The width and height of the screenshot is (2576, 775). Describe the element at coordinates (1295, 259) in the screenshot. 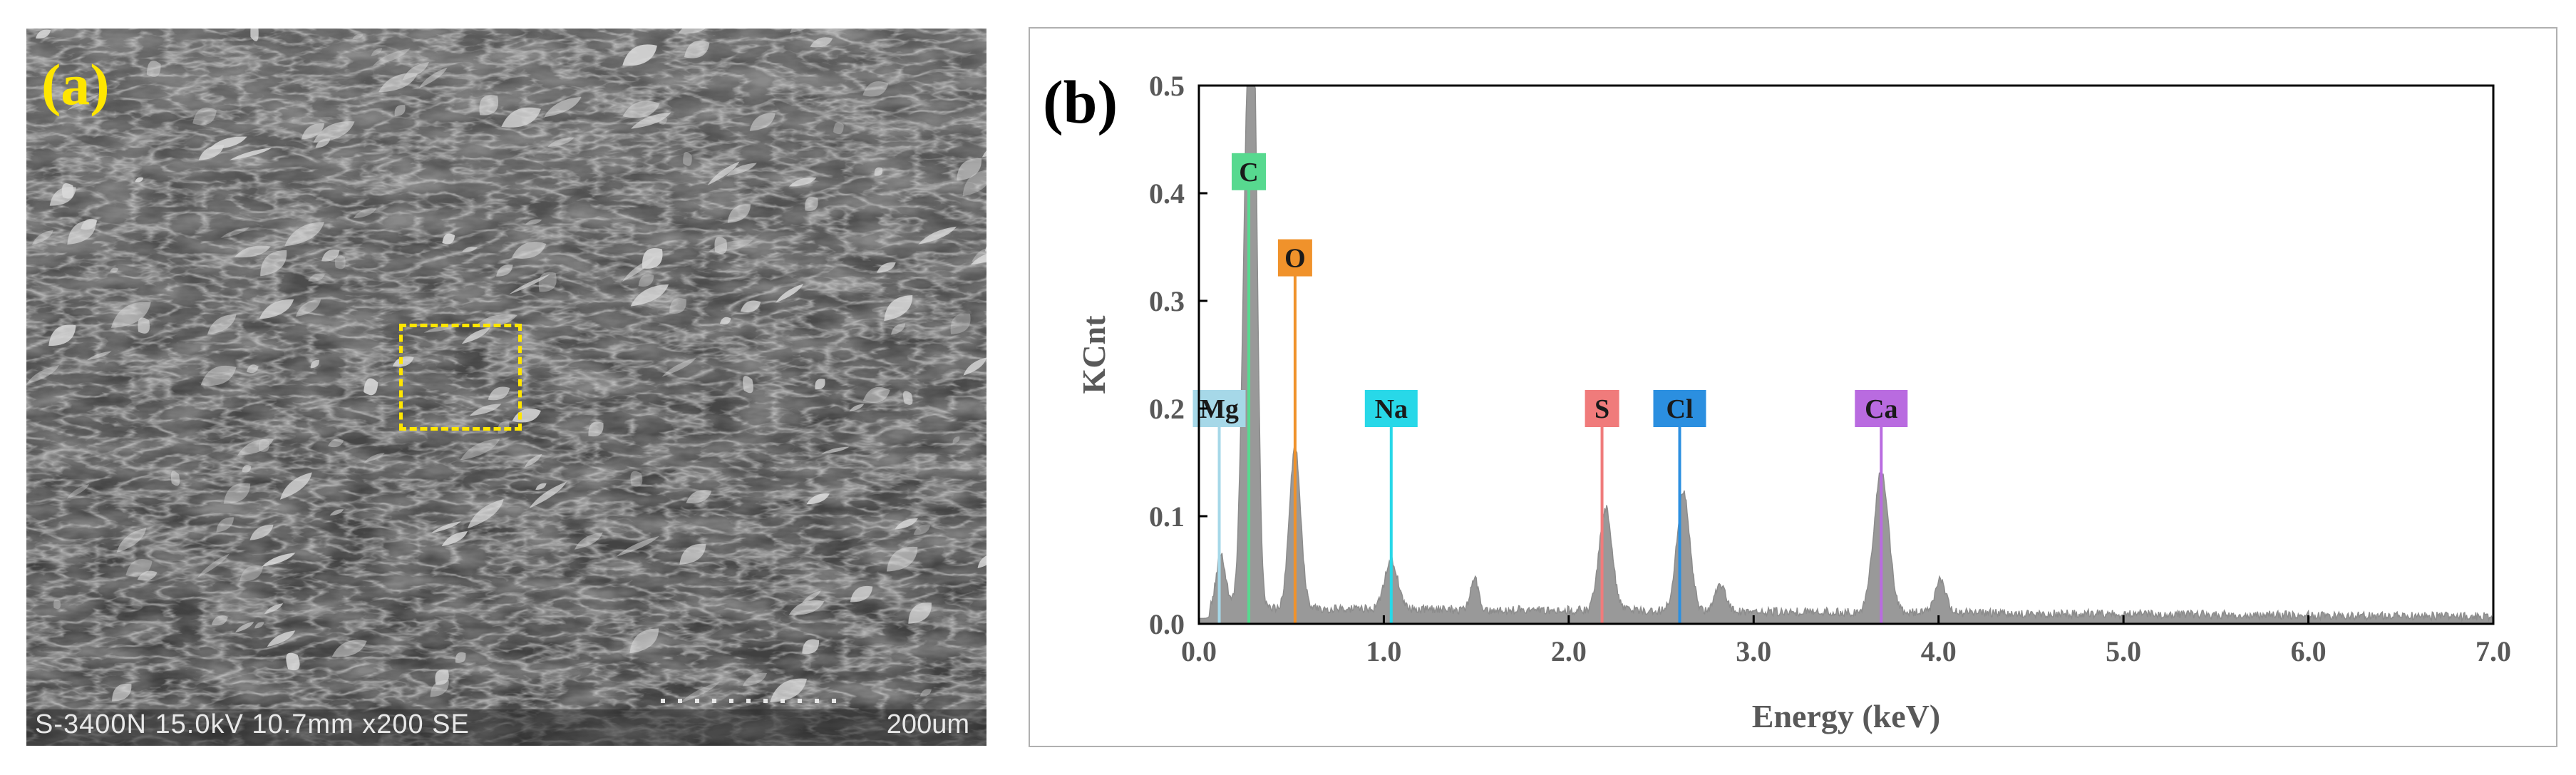

I see `marker-label-o: O` at that location.